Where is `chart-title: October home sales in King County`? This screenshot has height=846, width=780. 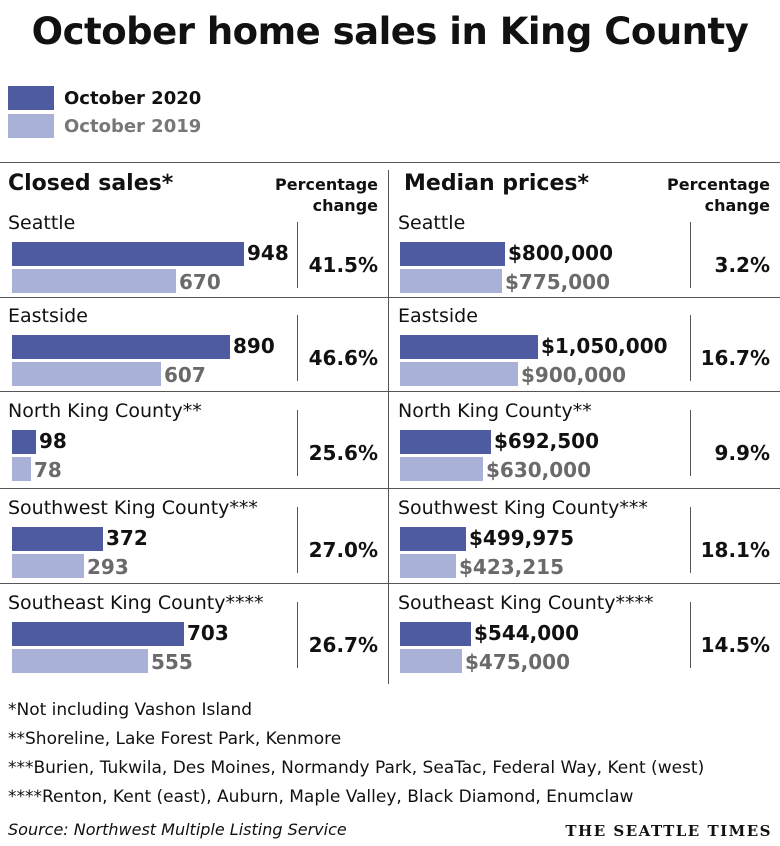 chart-title: October home sales in King County is located at coordinates (390, 31).